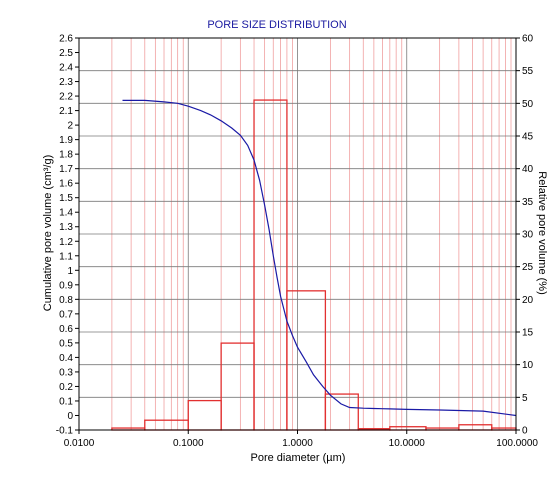 The height and width of the screenshot is (482, 559). Describe the element at coordinates (407, 443) in the screenshot. I see `x-tick-label: 10.0000` at that location.